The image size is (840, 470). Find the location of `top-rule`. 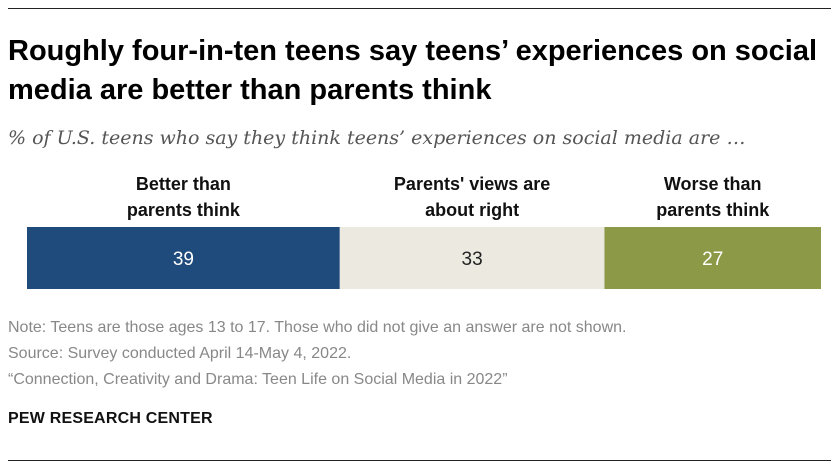

top-rule is located at coordinates (419, 8).